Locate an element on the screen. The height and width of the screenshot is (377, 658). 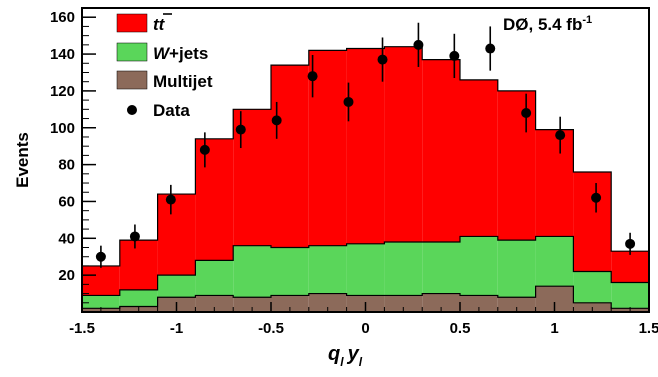
y-tick-label-1: 40 is located at coordinates (66, 238).